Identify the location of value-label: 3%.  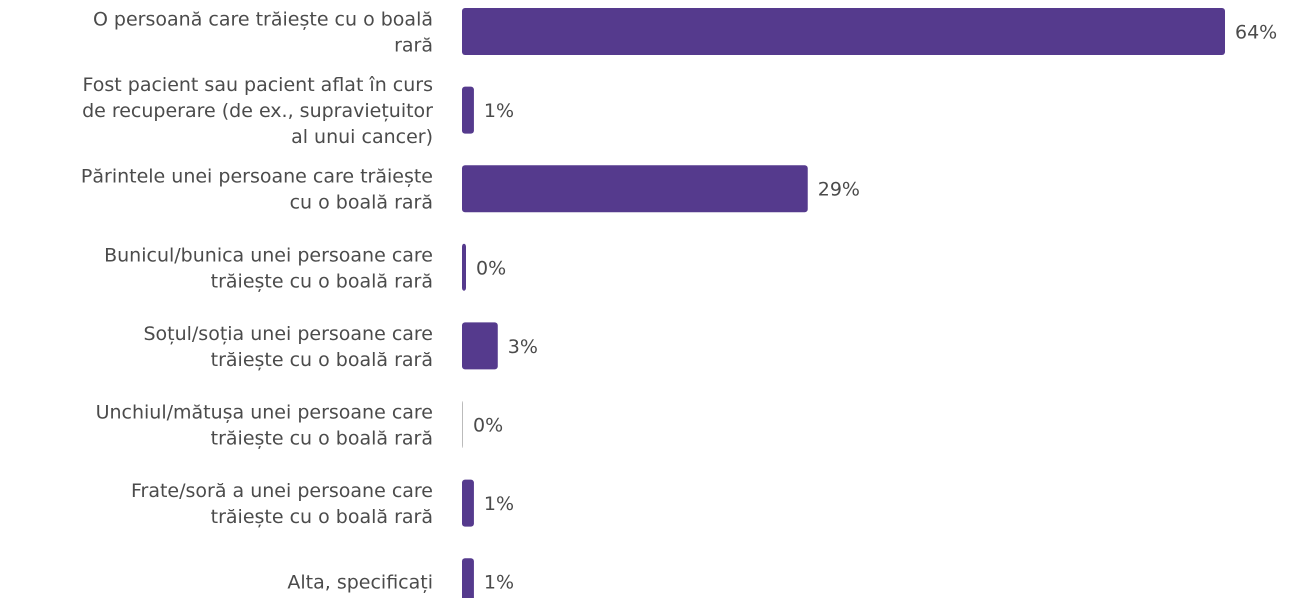
(523, 347).